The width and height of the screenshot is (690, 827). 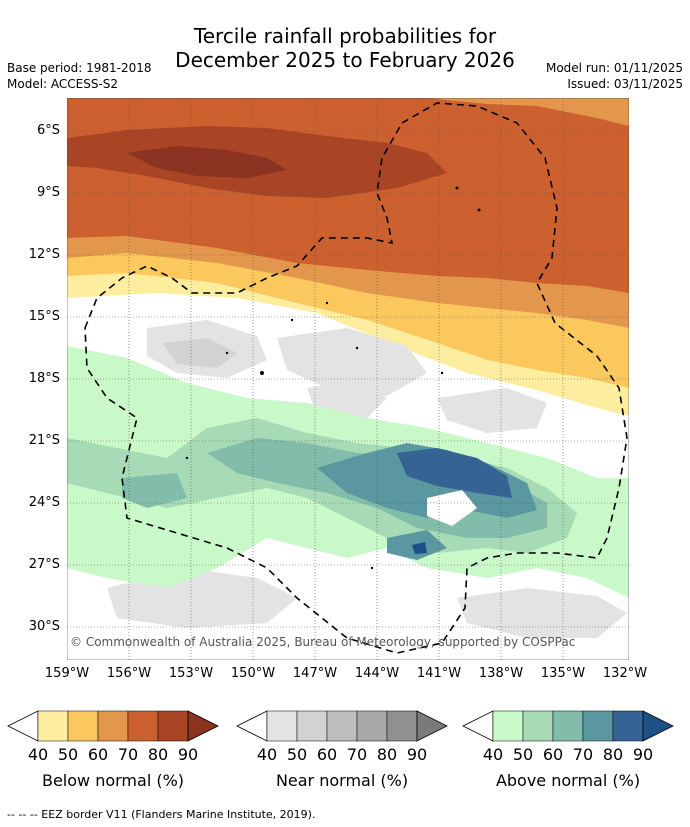 I want to click on colorbar-above, so click(x=568, y=726).